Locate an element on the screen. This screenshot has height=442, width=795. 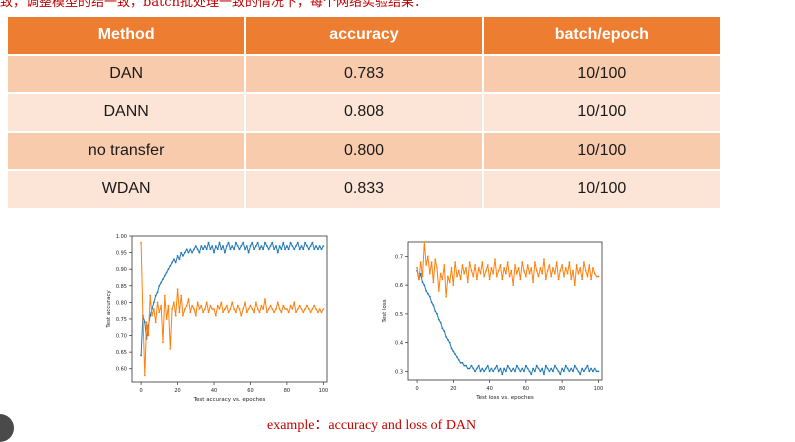
acc-xtick-label: 40 is located at coordinates (214, 391).